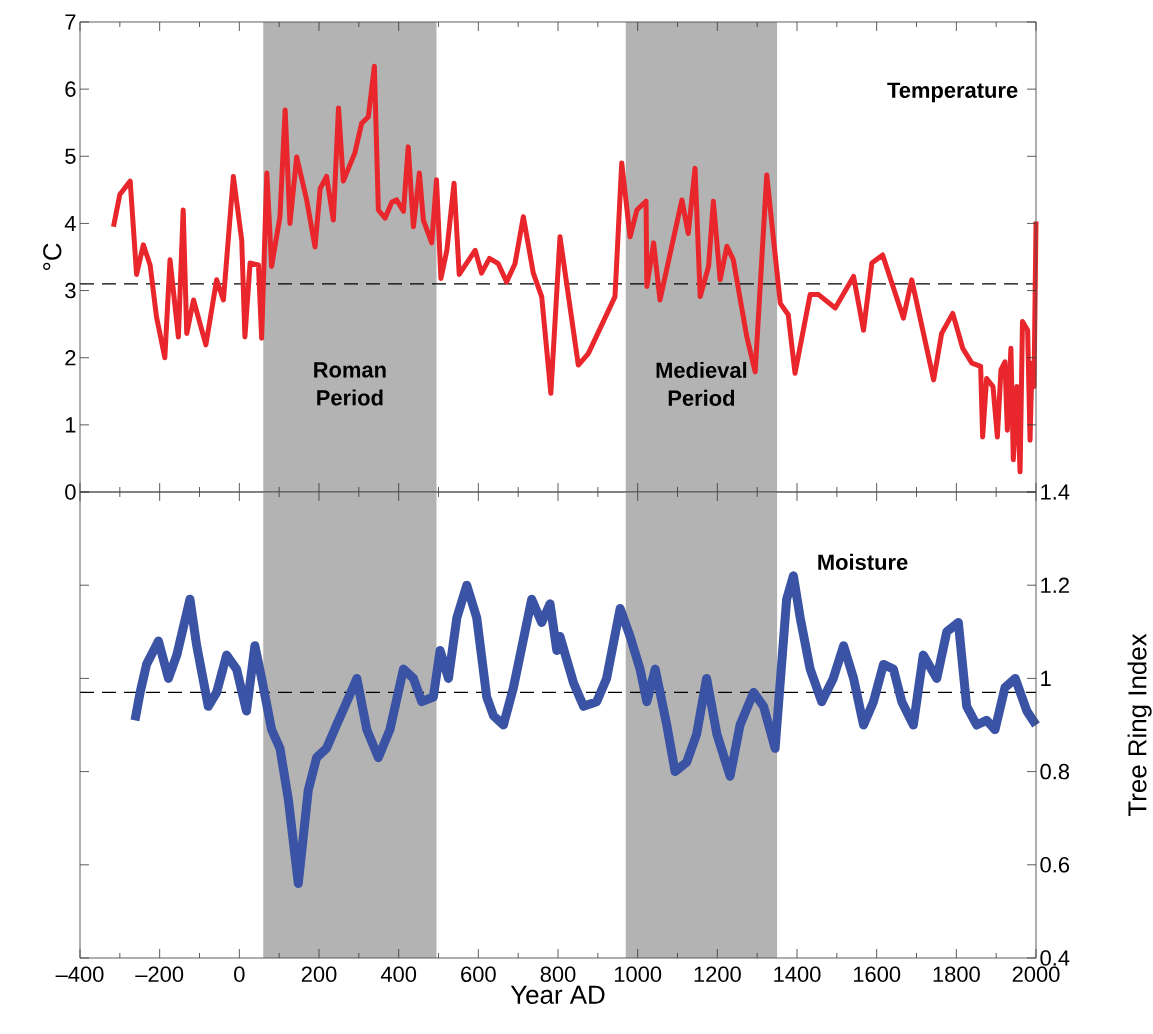 This screenshot has height=1034, width=1153. I want to click on y2-tick-label: 0.4, so click(1055, 958).